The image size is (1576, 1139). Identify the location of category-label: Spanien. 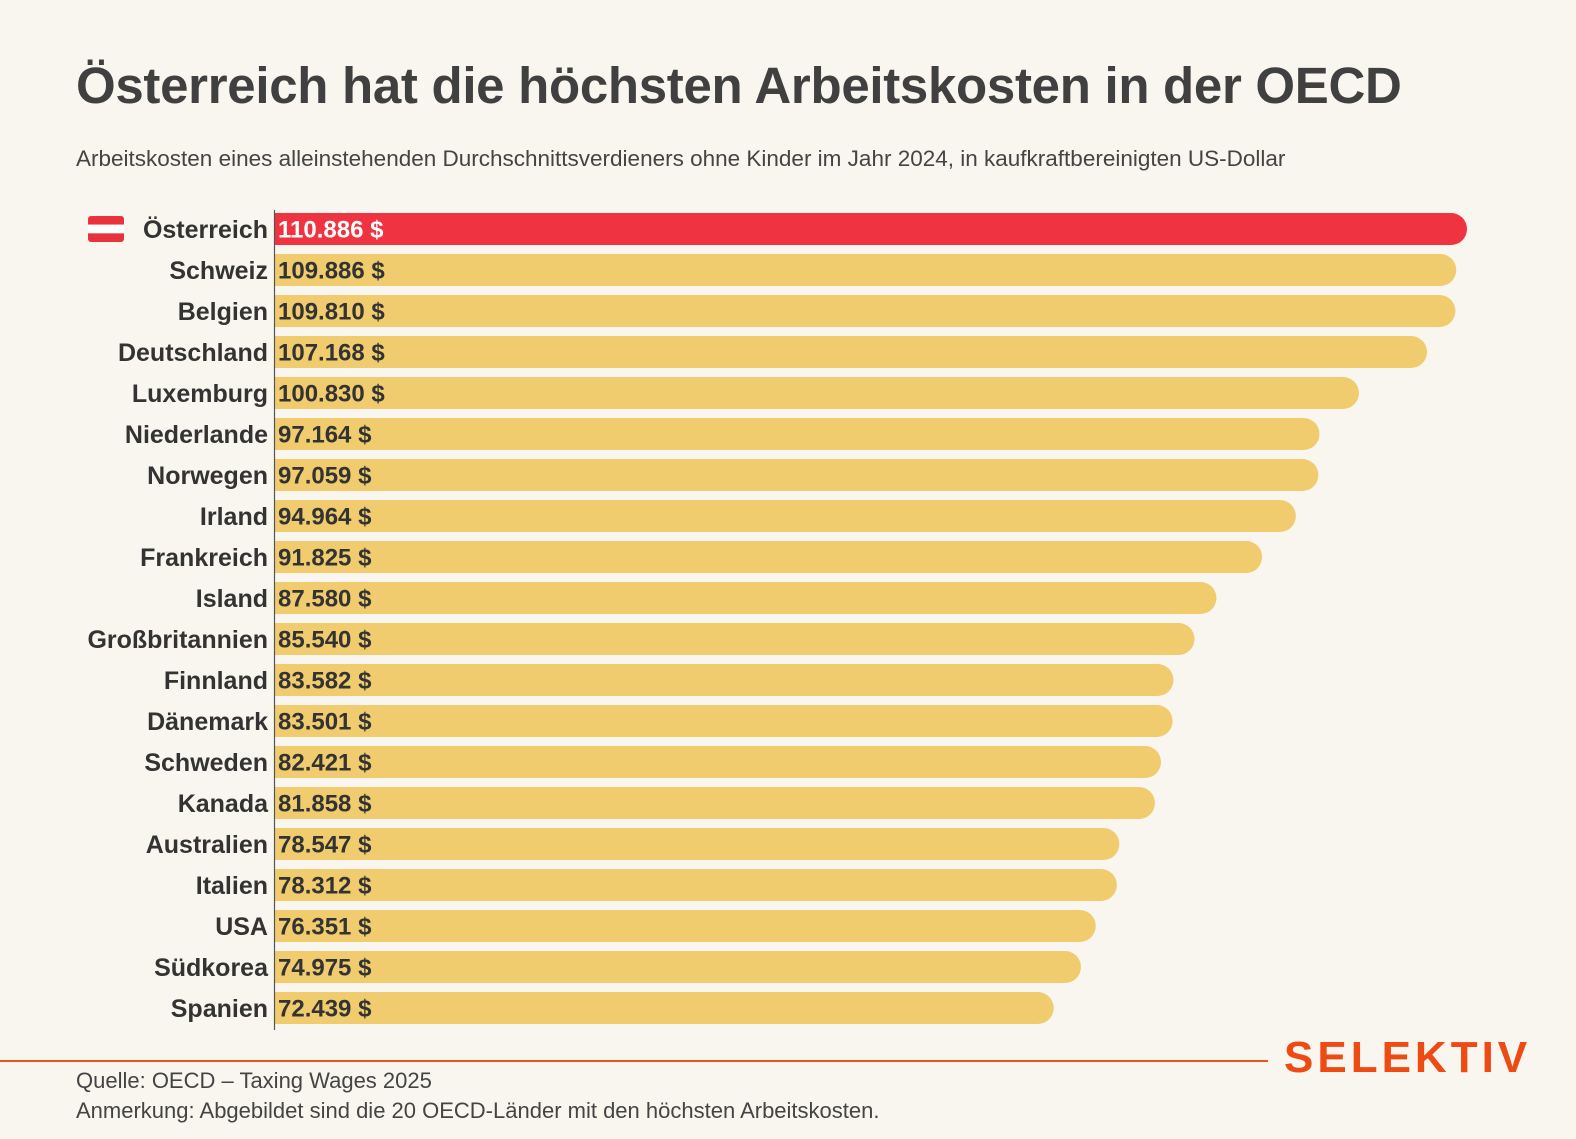
(219, 1009).